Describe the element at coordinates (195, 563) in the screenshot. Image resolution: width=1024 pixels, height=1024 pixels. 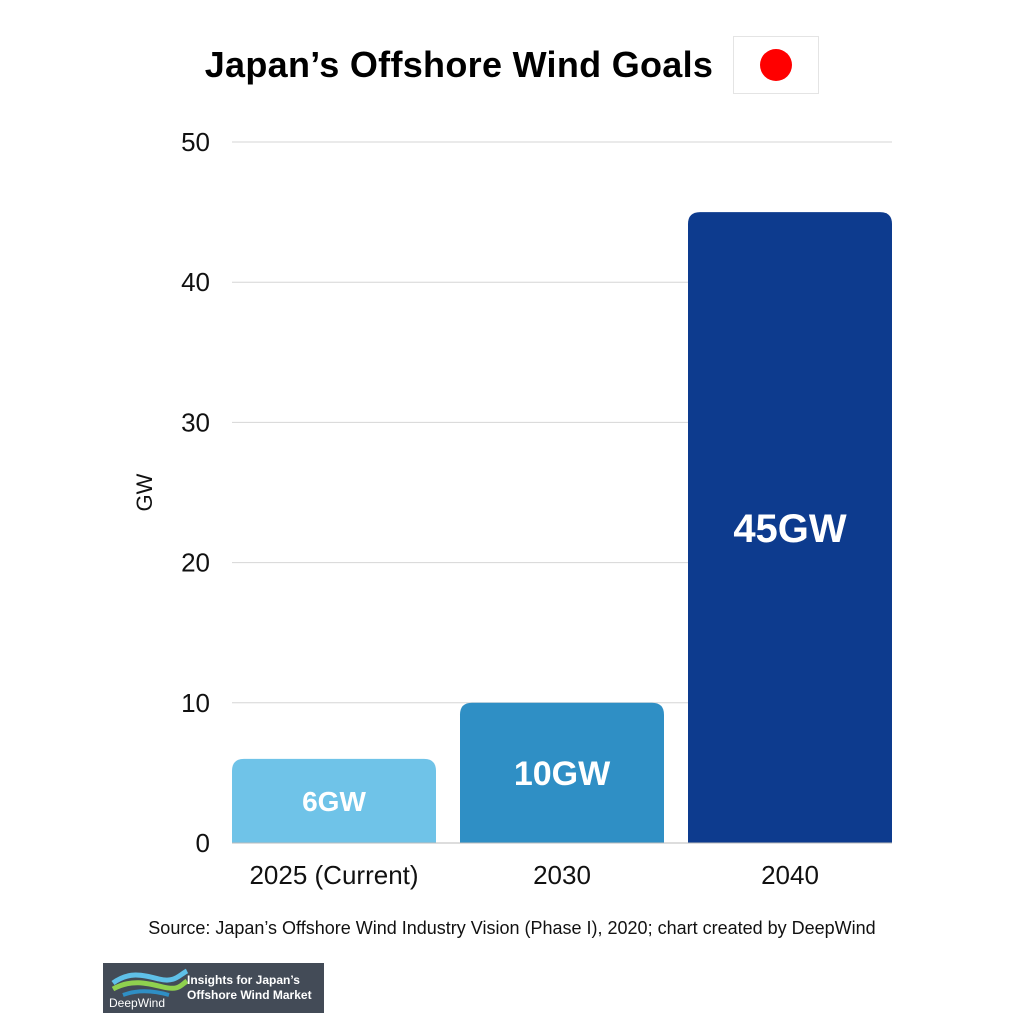
I see `y-tick-label: 20` at that location.